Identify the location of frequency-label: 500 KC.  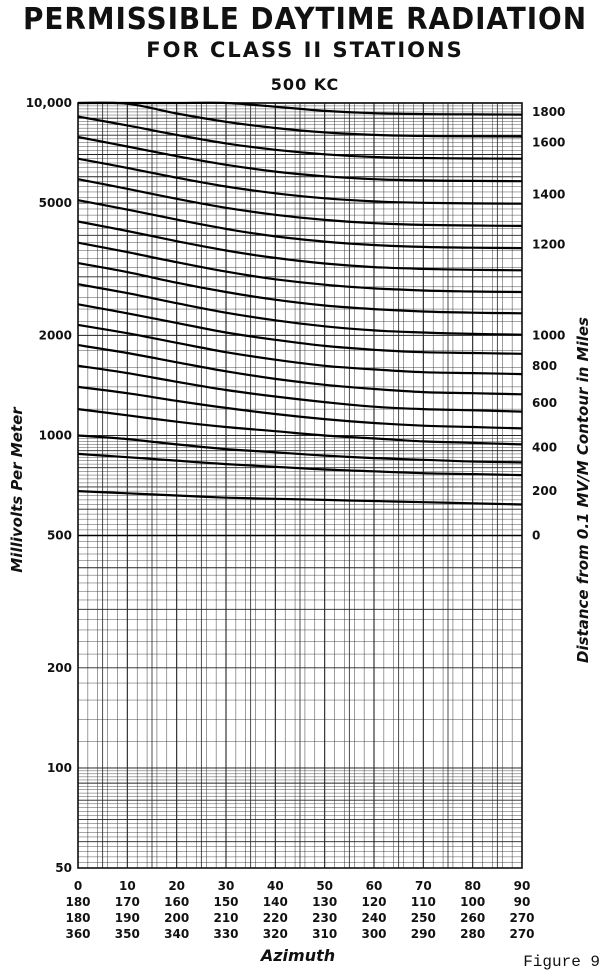
(305, 84).